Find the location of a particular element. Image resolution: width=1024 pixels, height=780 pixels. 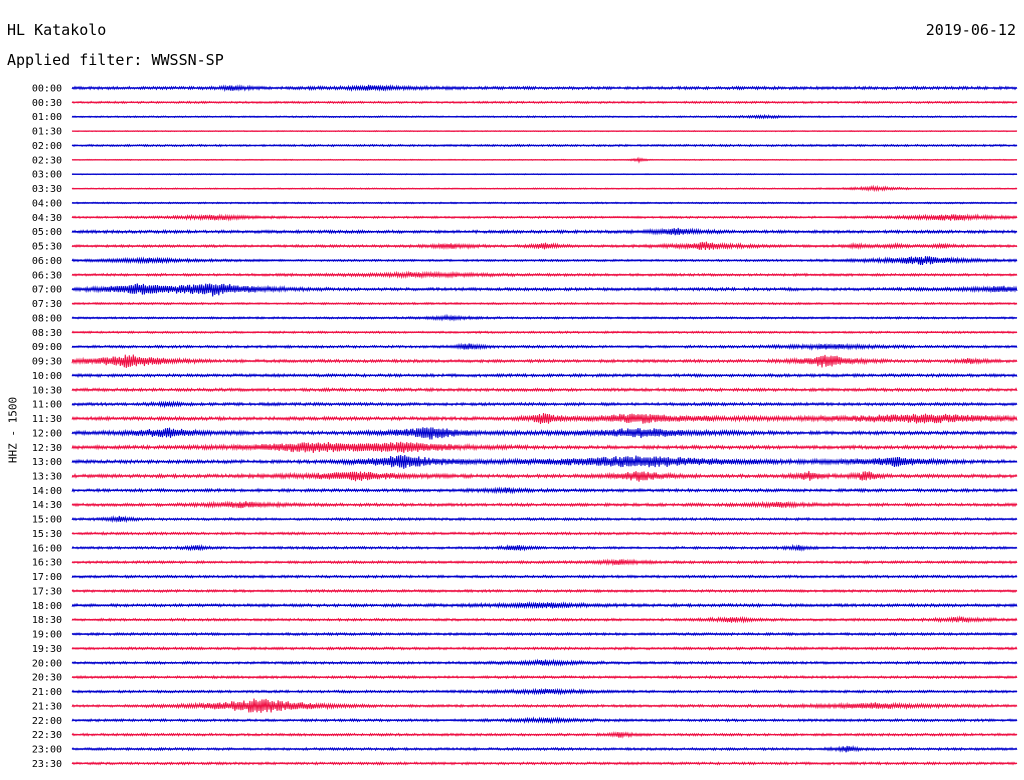

tick-label: 11:00 is located at coordinates (47, 405).